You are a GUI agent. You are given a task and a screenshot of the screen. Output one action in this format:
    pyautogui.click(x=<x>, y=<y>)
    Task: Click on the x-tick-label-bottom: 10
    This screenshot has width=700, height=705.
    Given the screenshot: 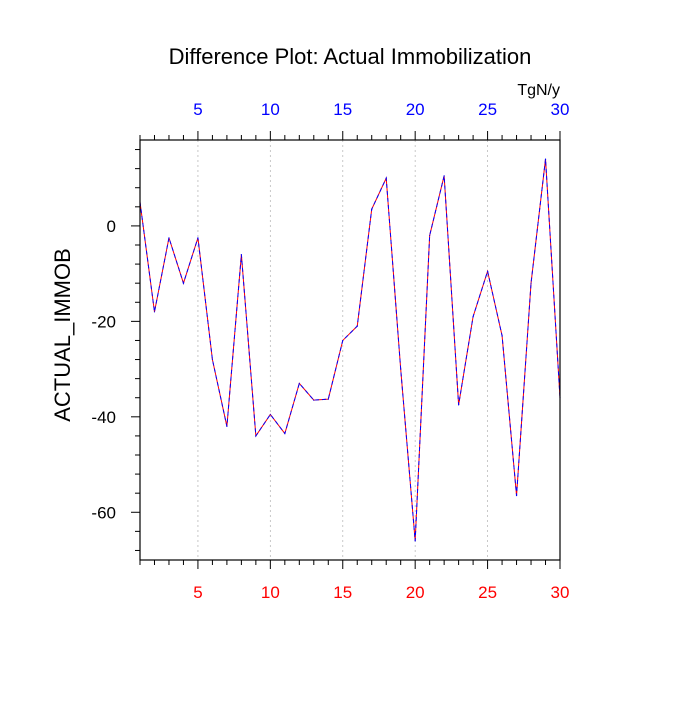 What is the action you would take?
    pyautogui.click(x=270, y=592)
    